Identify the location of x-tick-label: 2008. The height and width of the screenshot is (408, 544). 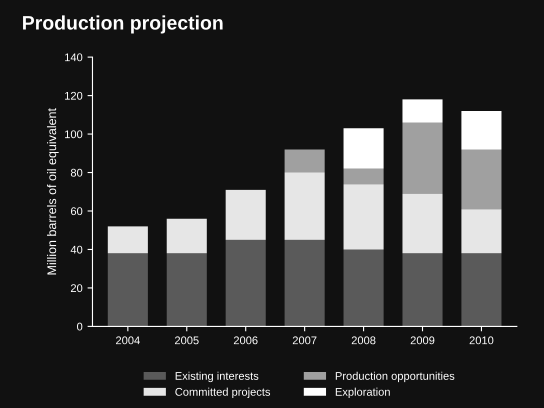
(364, 340).